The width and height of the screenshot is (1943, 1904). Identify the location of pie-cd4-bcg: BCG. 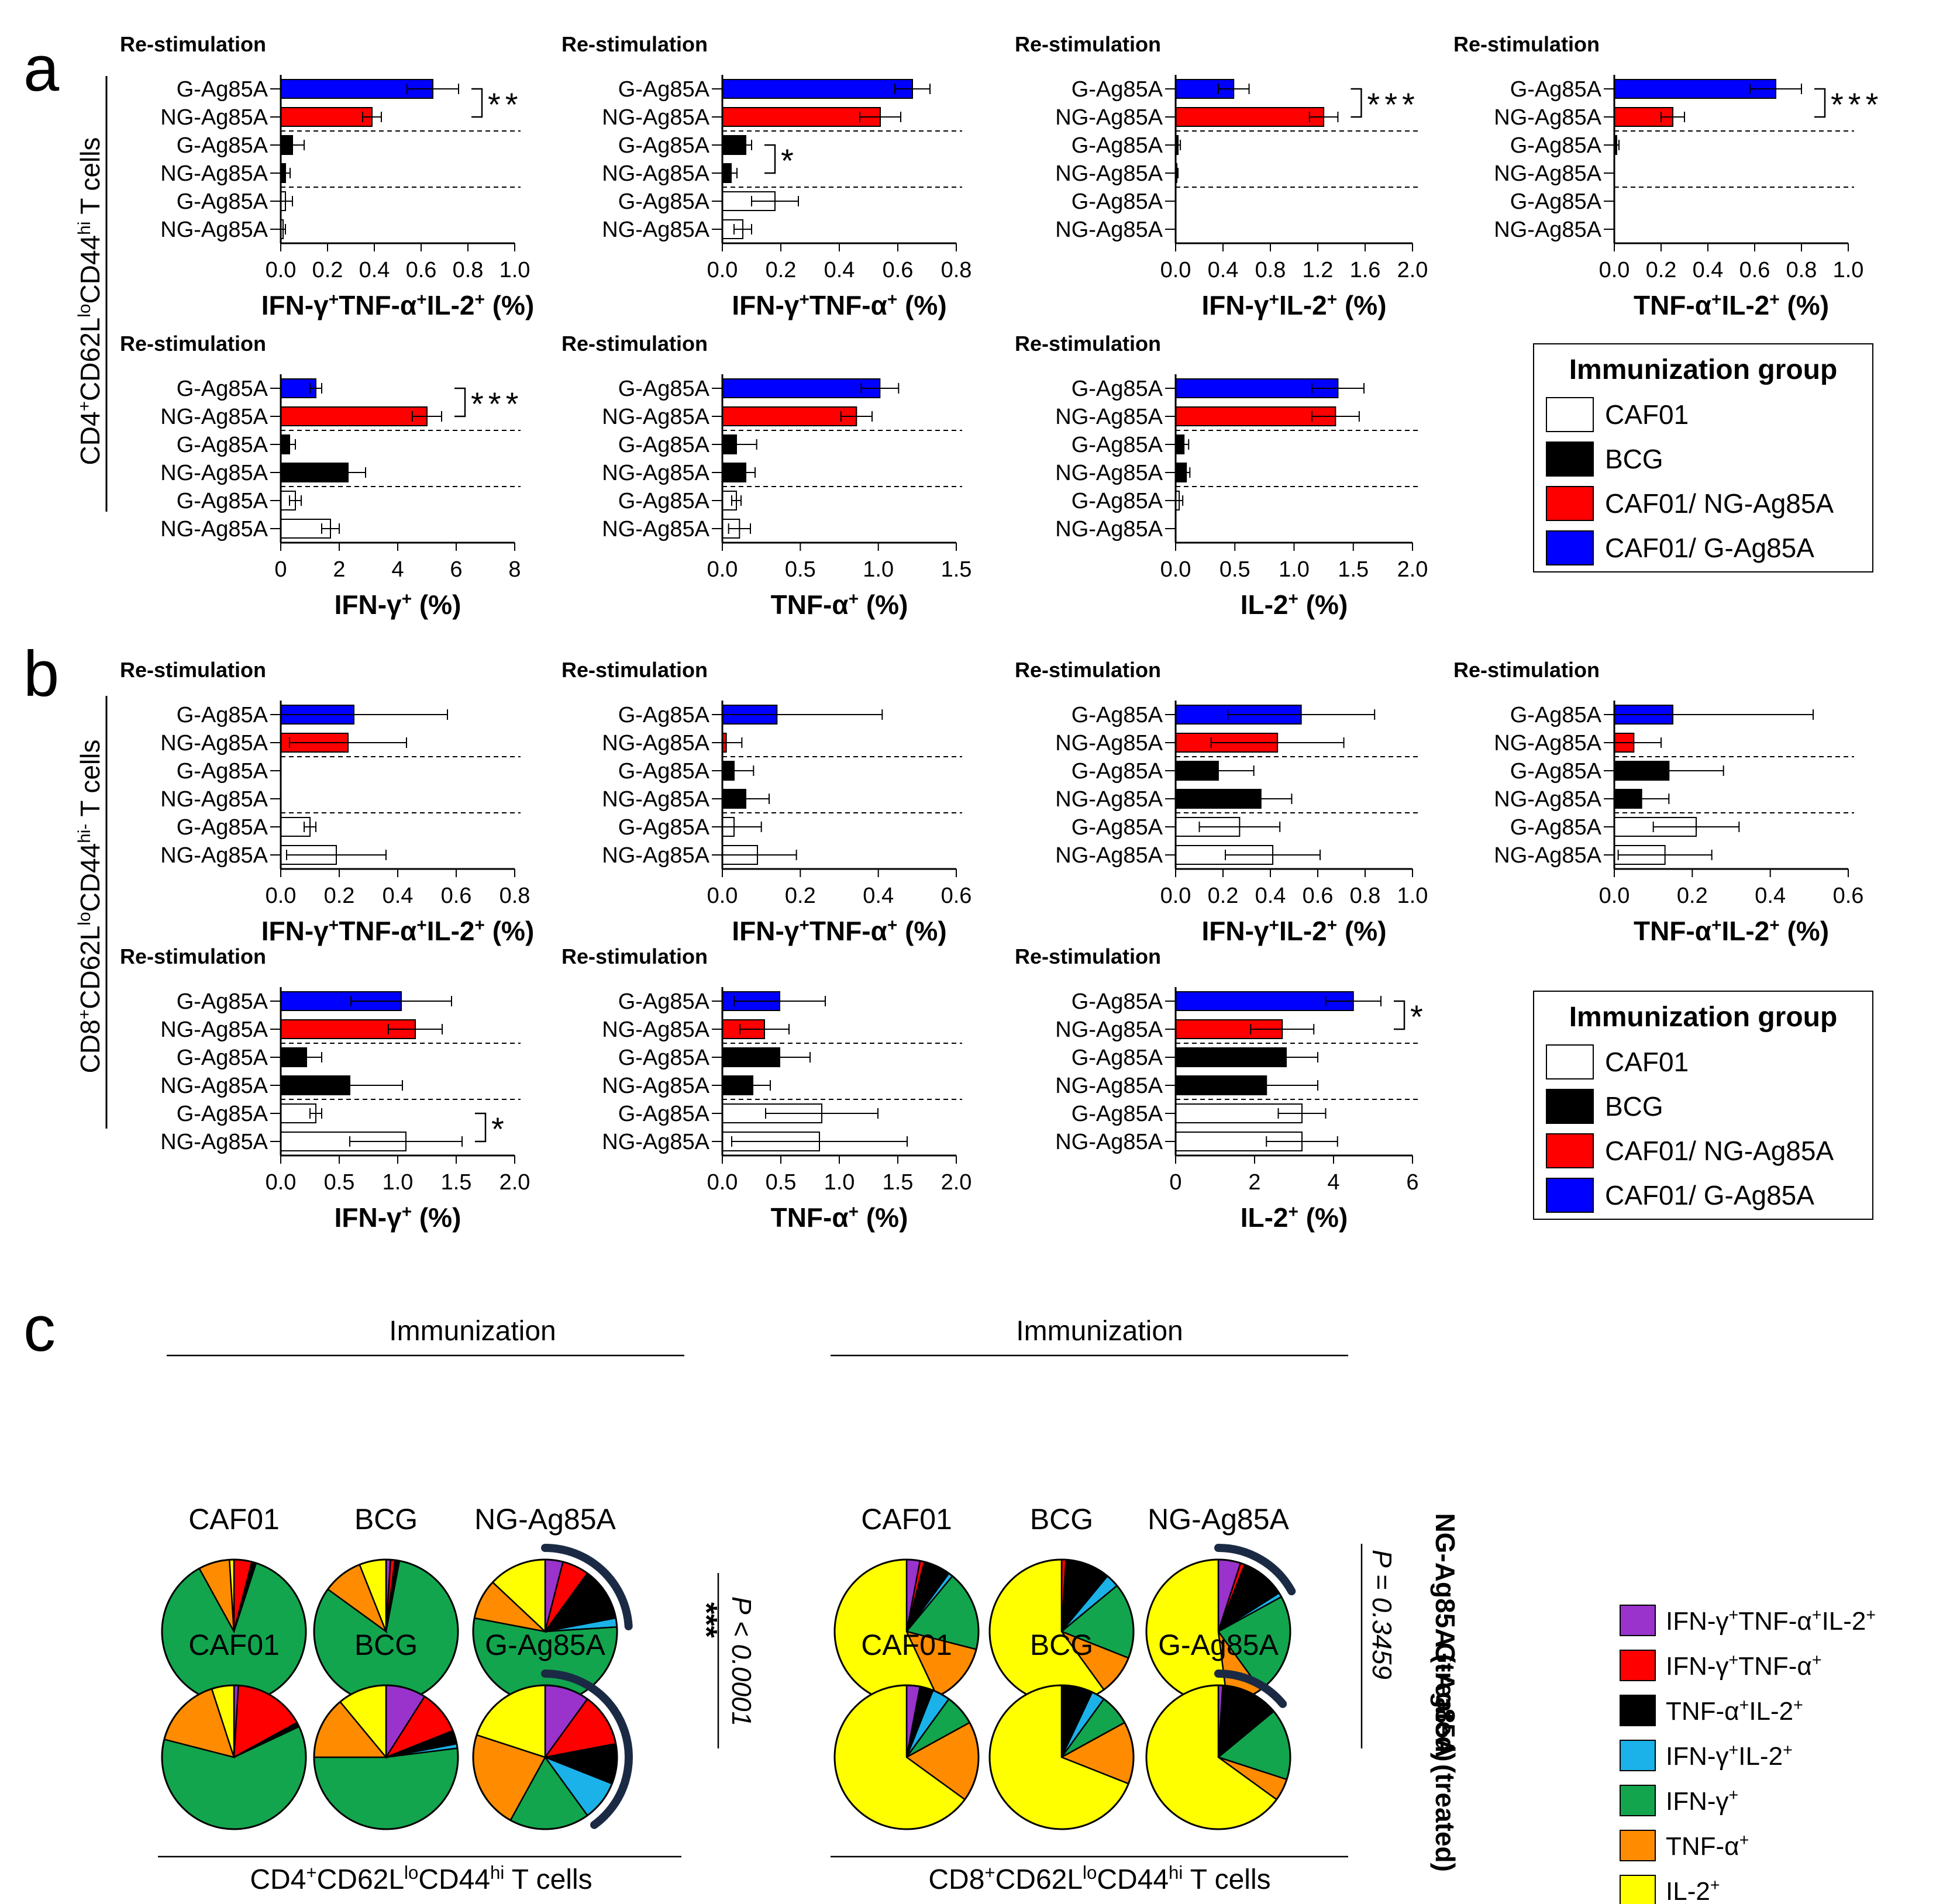
(386, 1729).